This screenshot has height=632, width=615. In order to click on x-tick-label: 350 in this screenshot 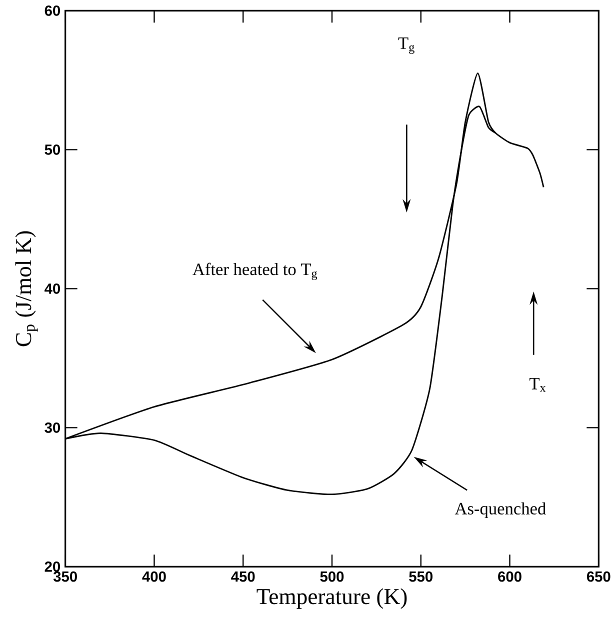, I will do `click(65, 576)`.